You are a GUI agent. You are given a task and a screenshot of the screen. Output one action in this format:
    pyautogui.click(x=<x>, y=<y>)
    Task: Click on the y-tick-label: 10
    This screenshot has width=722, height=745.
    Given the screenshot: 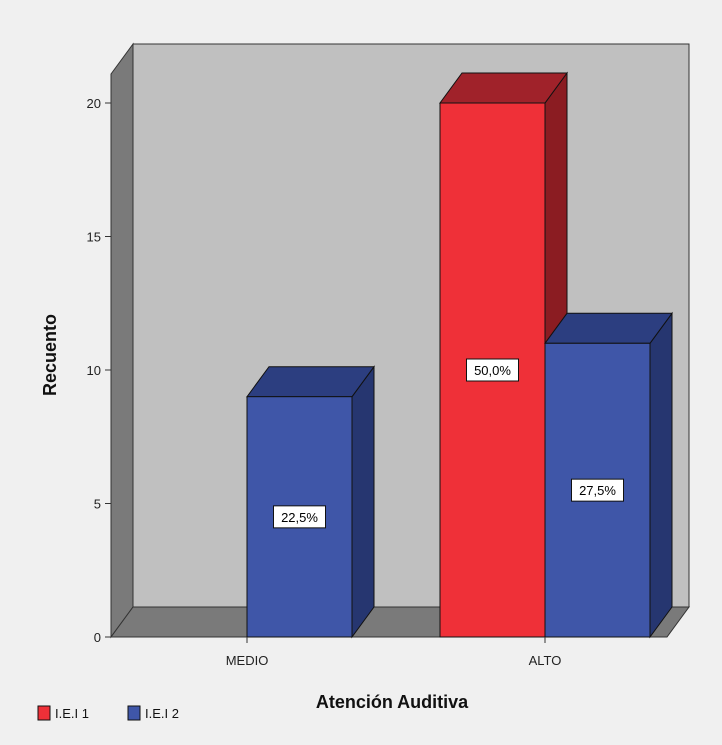 What is the action you would take?
    pyautogui.click(x=94, y=370)
    